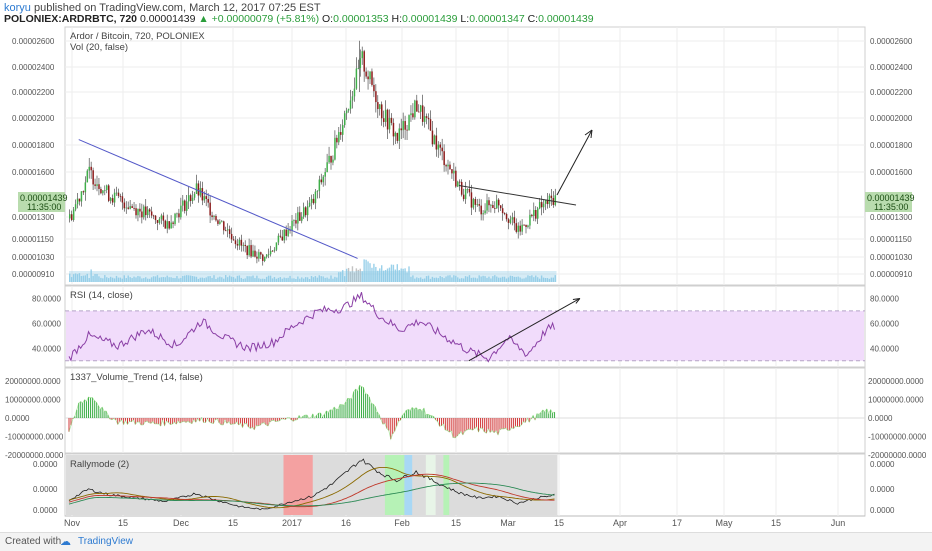 The width and height of the screenshot is (932, 551). What do you see at coordinates (311, 490) in the screenshot?
I see `rally-ma-mid` at bounding box center [311, 490].